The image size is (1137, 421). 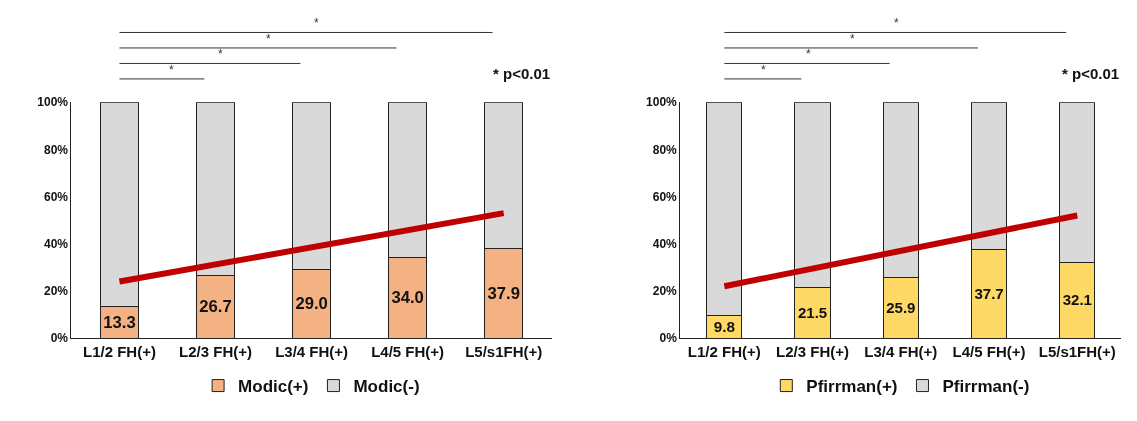 What do you see at coordinates (407, 298) in the screenshot?
I see `data-label: 34.0` at bounding box center [407, 298].